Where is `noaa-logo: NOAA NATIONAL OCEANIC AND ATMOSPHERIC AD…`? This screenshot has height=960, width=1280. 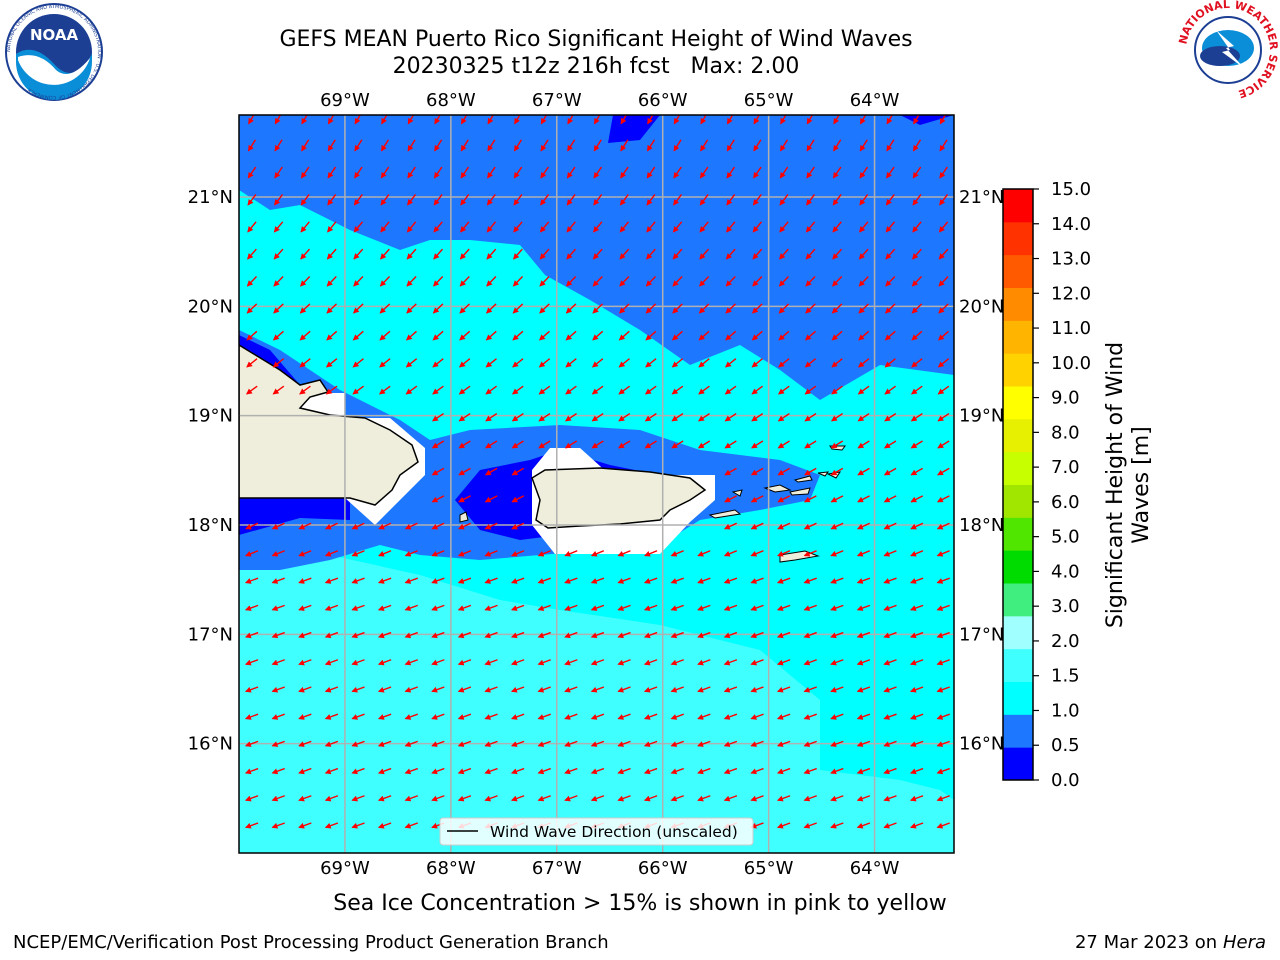
noaa-logo: NOAA NATIONAL OCEANIC AND ATMOSPHERIC AD… is located at coordinates (54, 52).